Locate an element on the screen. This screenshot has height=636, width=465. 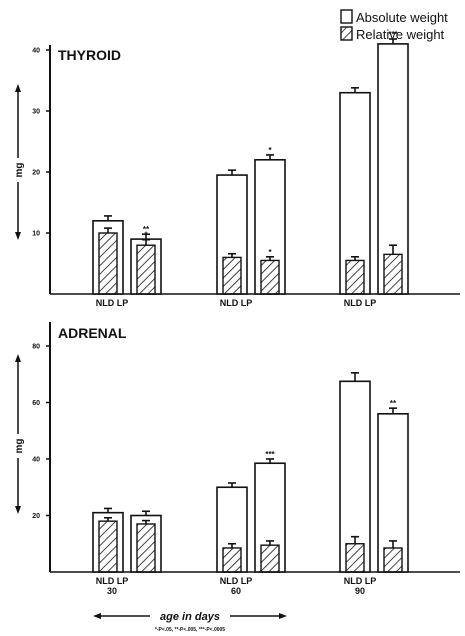
adrenal-title: ADRENAL is located at coordinates (92, 333).